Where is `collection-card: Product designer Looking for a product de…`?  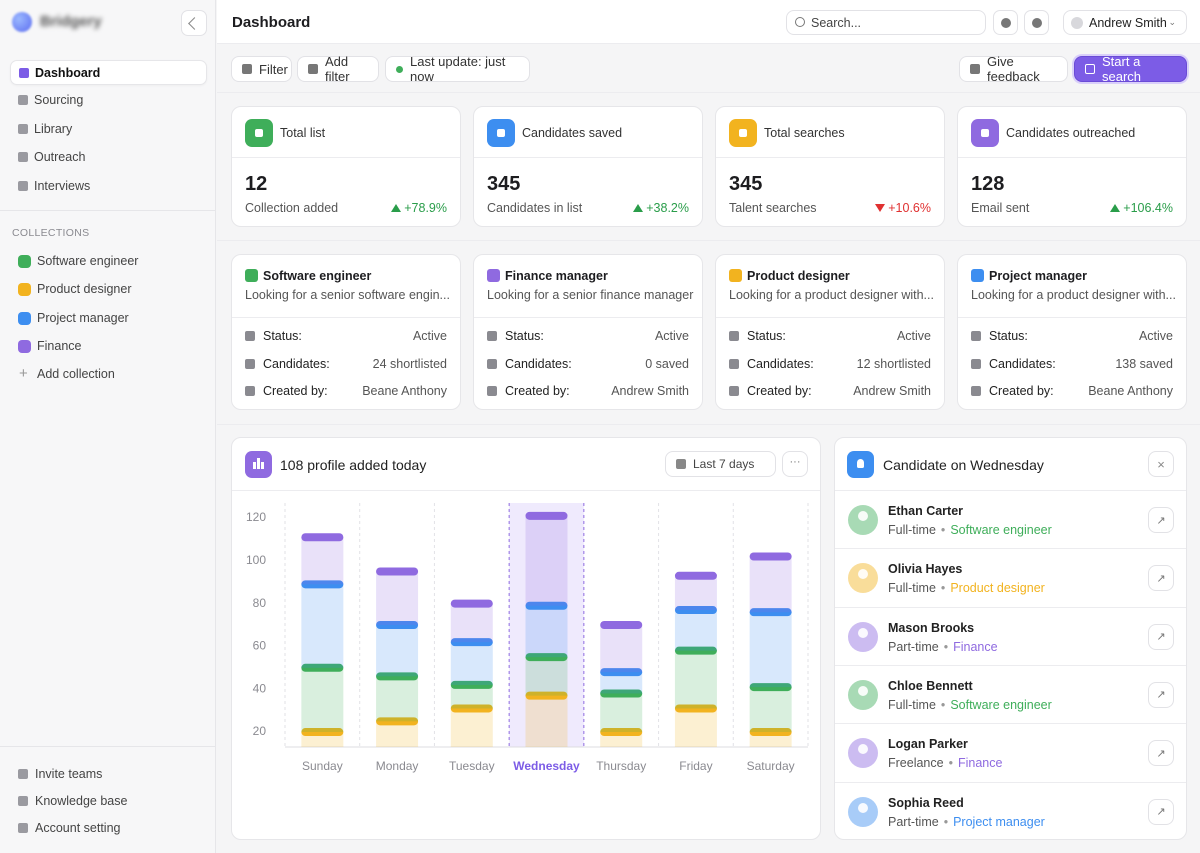 collection-card: Product designer Looking for a product de… is located at coordinates (830, 332).